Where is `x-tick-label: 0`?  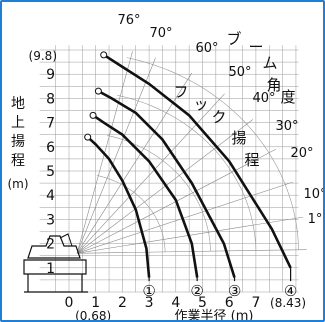
x-tick-label: 0 is located at coordinates (69, 303).